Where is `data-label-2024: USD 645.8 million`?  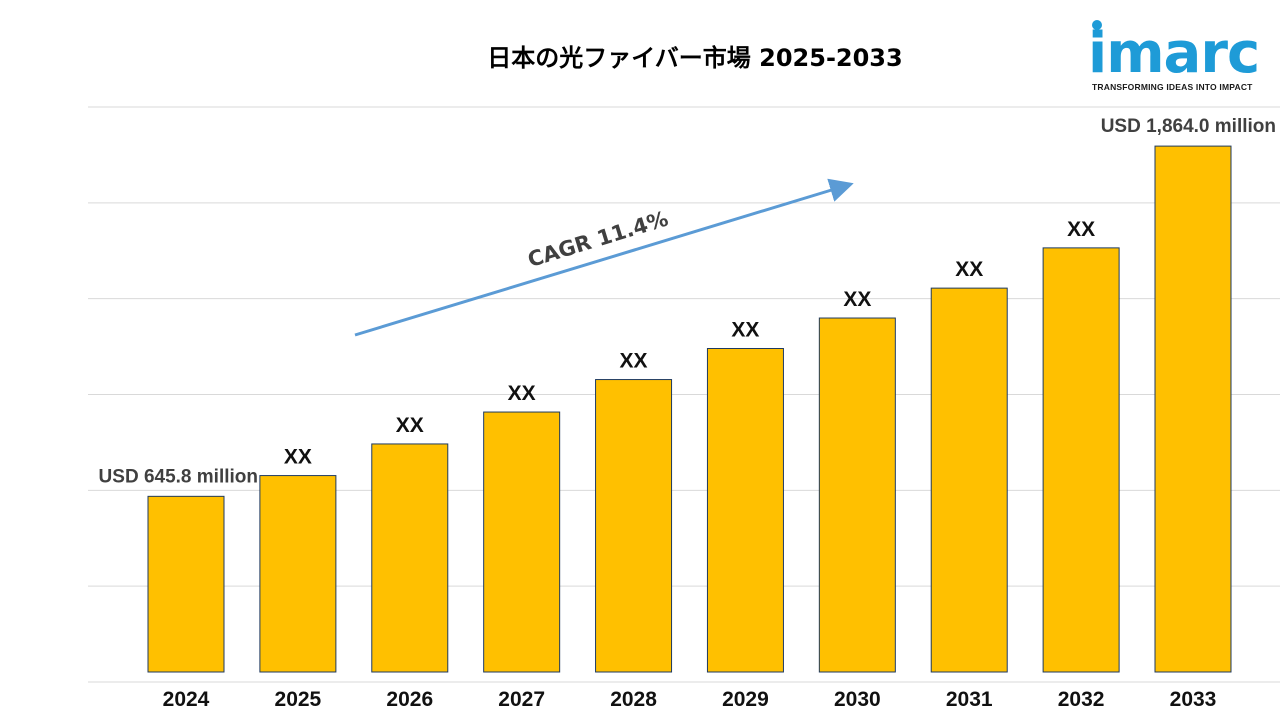
data-label-2024: USD 645.8 million is located at coordinates (178, 476).